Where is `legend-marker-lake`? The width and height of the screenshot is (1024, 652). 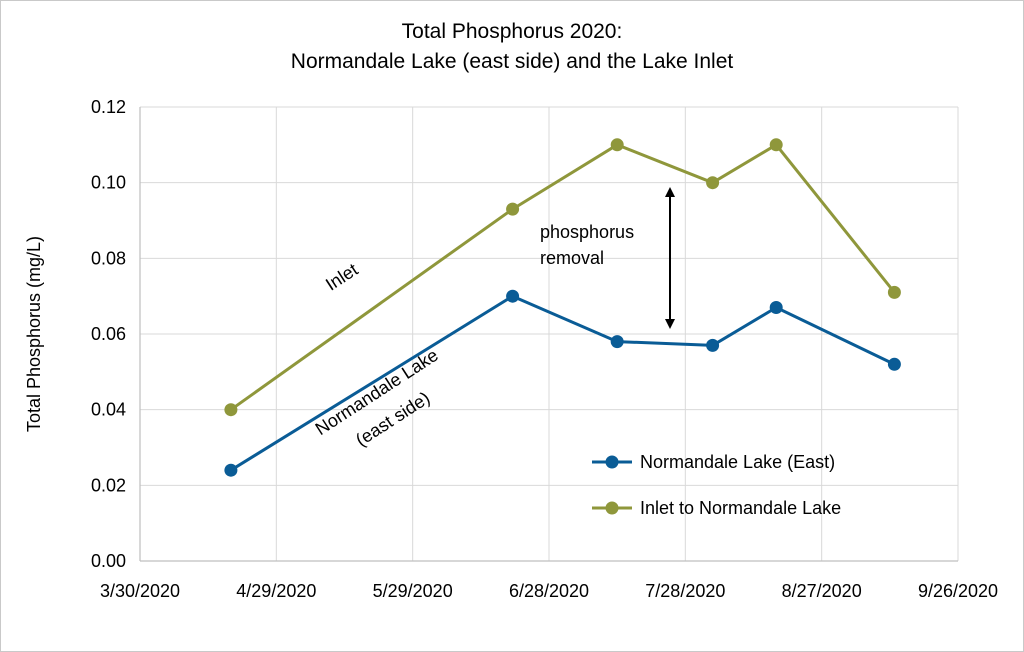 legend-marker-lake is located at coordinates (612, 462).